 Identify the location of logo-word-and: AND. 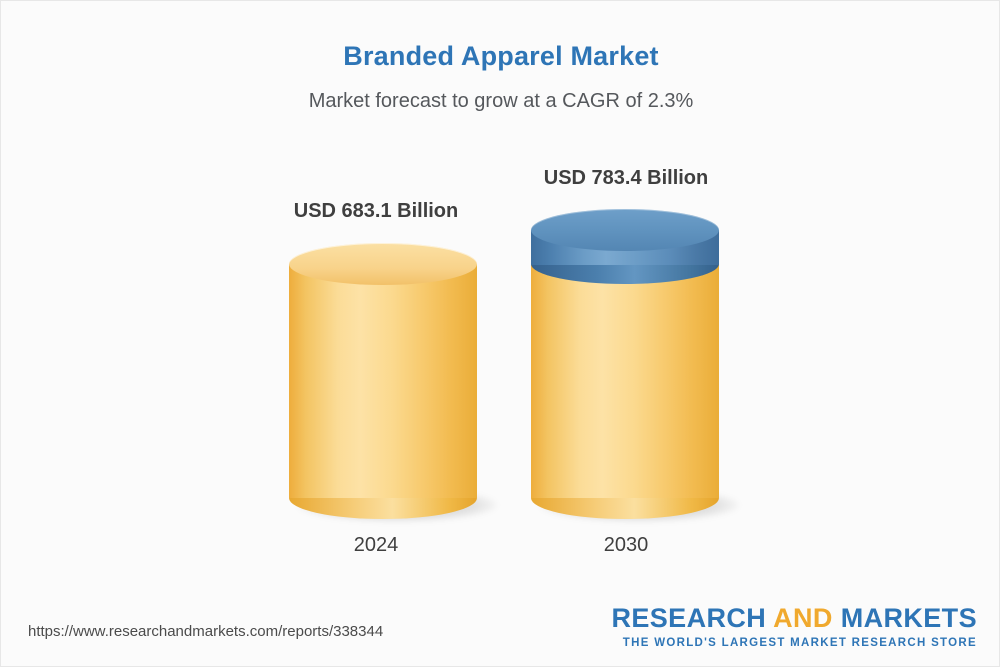
(803, 618).